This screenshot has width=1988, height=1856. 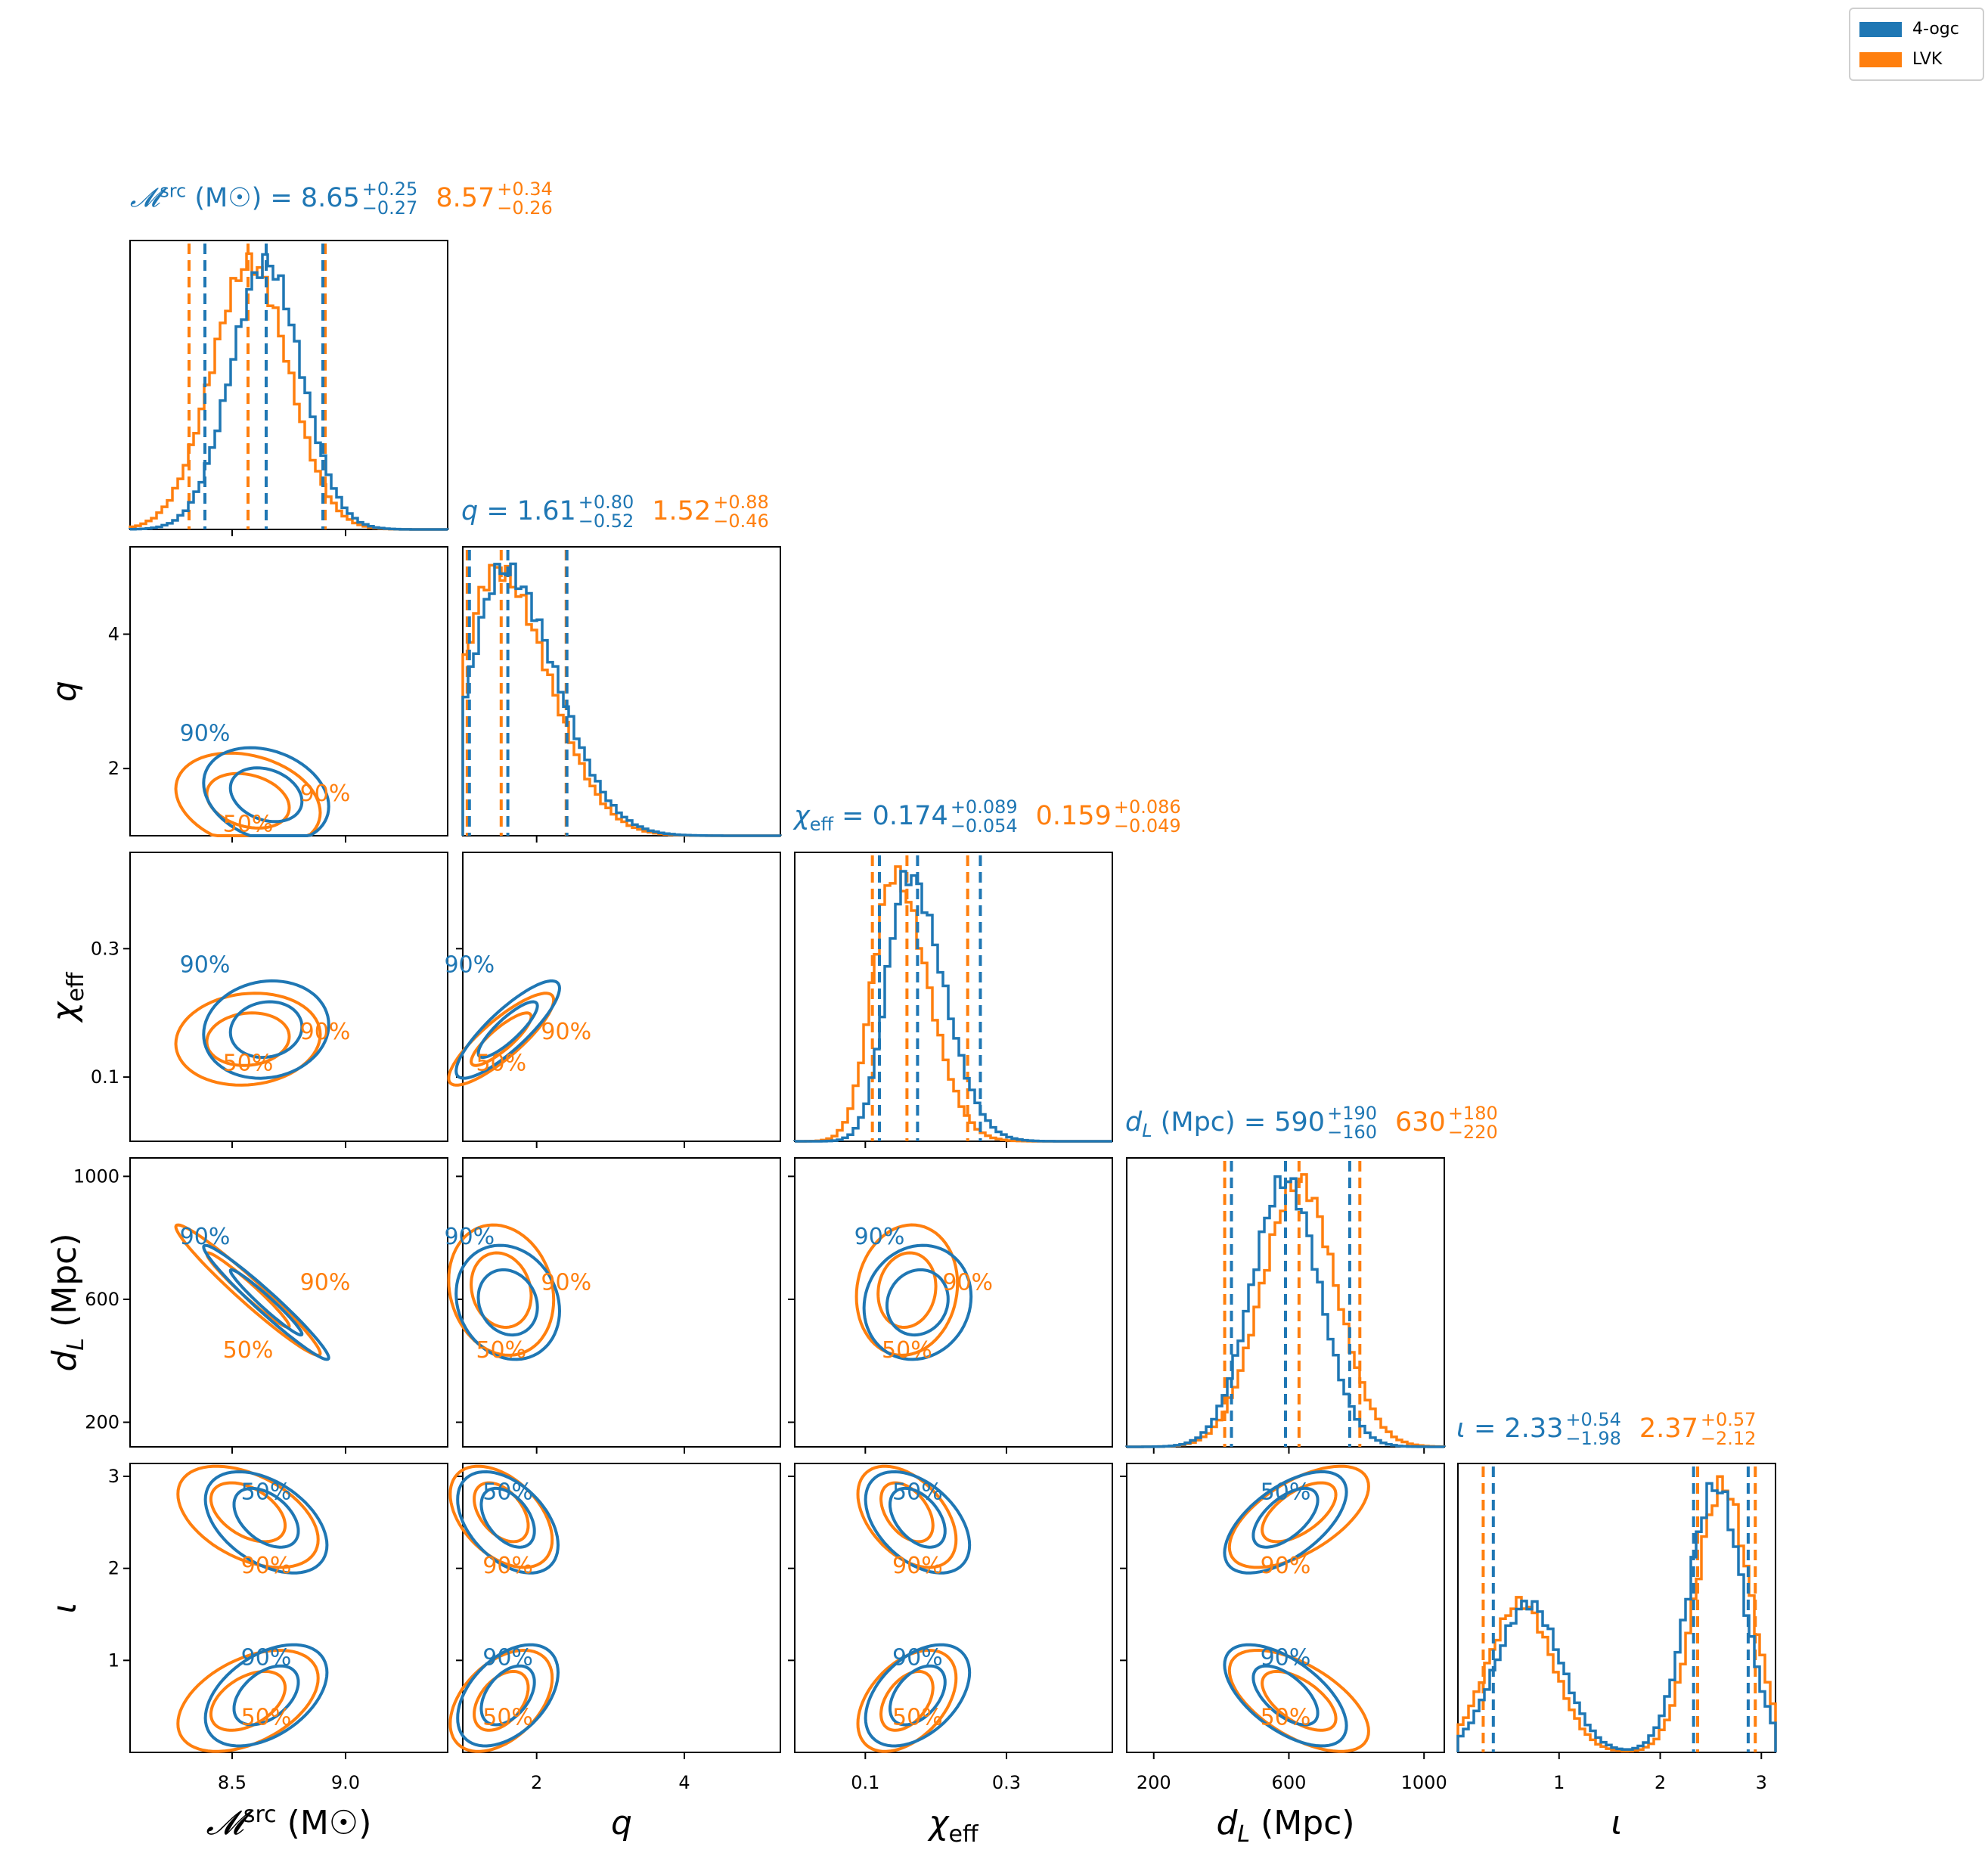 What do you see at coordinates (289, 997) in the screenshot?
I see `panel-frame-chi_eff-mchirp` at bounding box center [289, 997].